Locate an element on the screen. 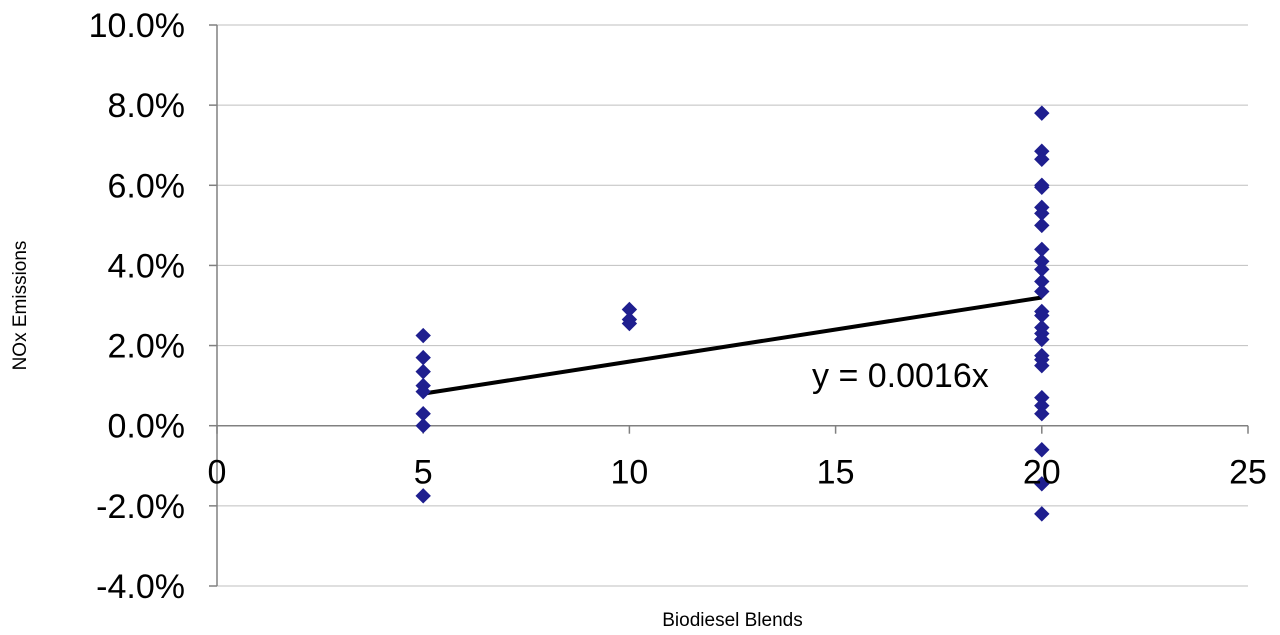 The image size is (1280, 635). y-tick-label: 4.0% is located at coordinates (147, 266).